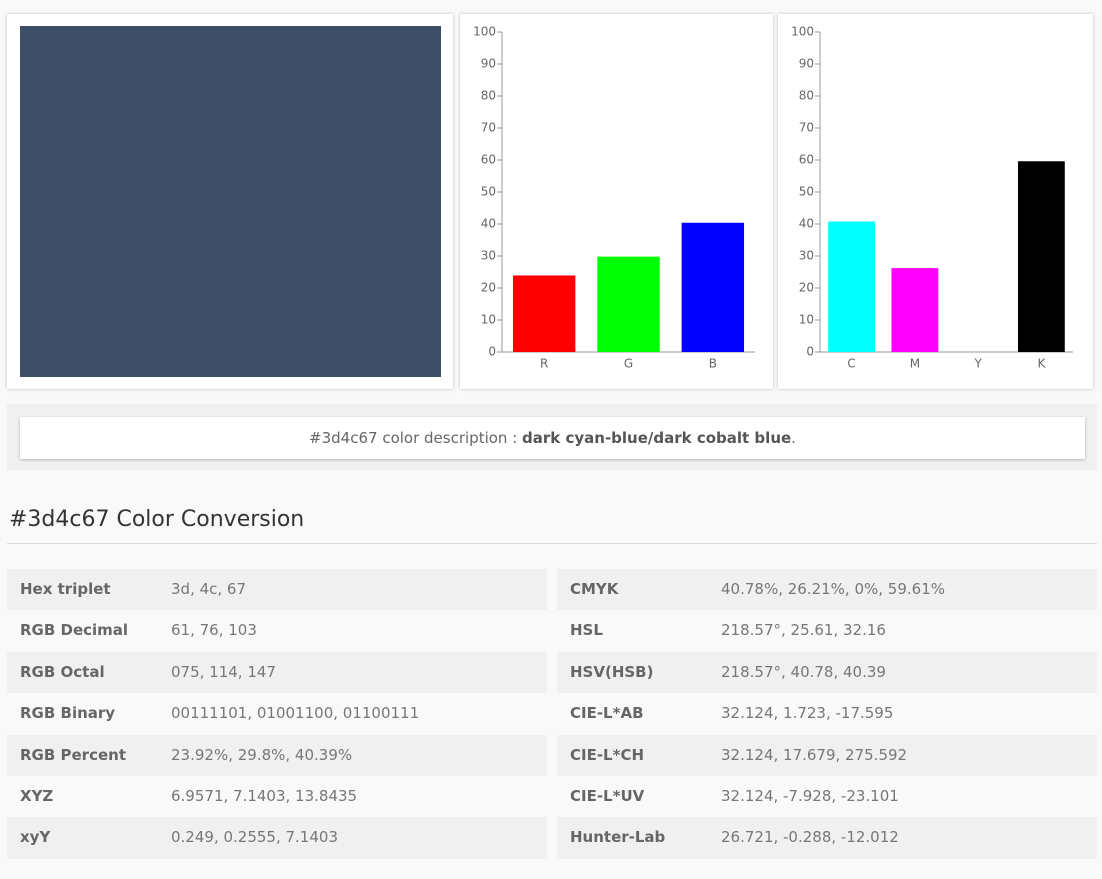  I want to click on row-value: 32.124, 17.679, 275.592, so click(814, 754).